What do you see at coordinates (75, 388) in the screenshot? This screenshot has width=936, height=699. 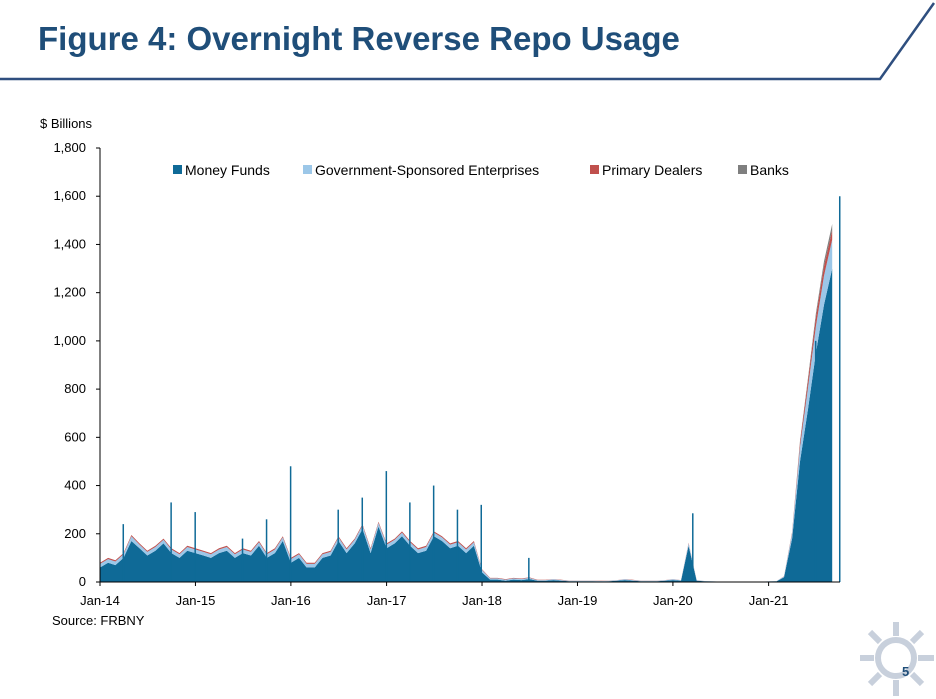 I see `y-tick-label: 800` at bounding box center [75, 388].